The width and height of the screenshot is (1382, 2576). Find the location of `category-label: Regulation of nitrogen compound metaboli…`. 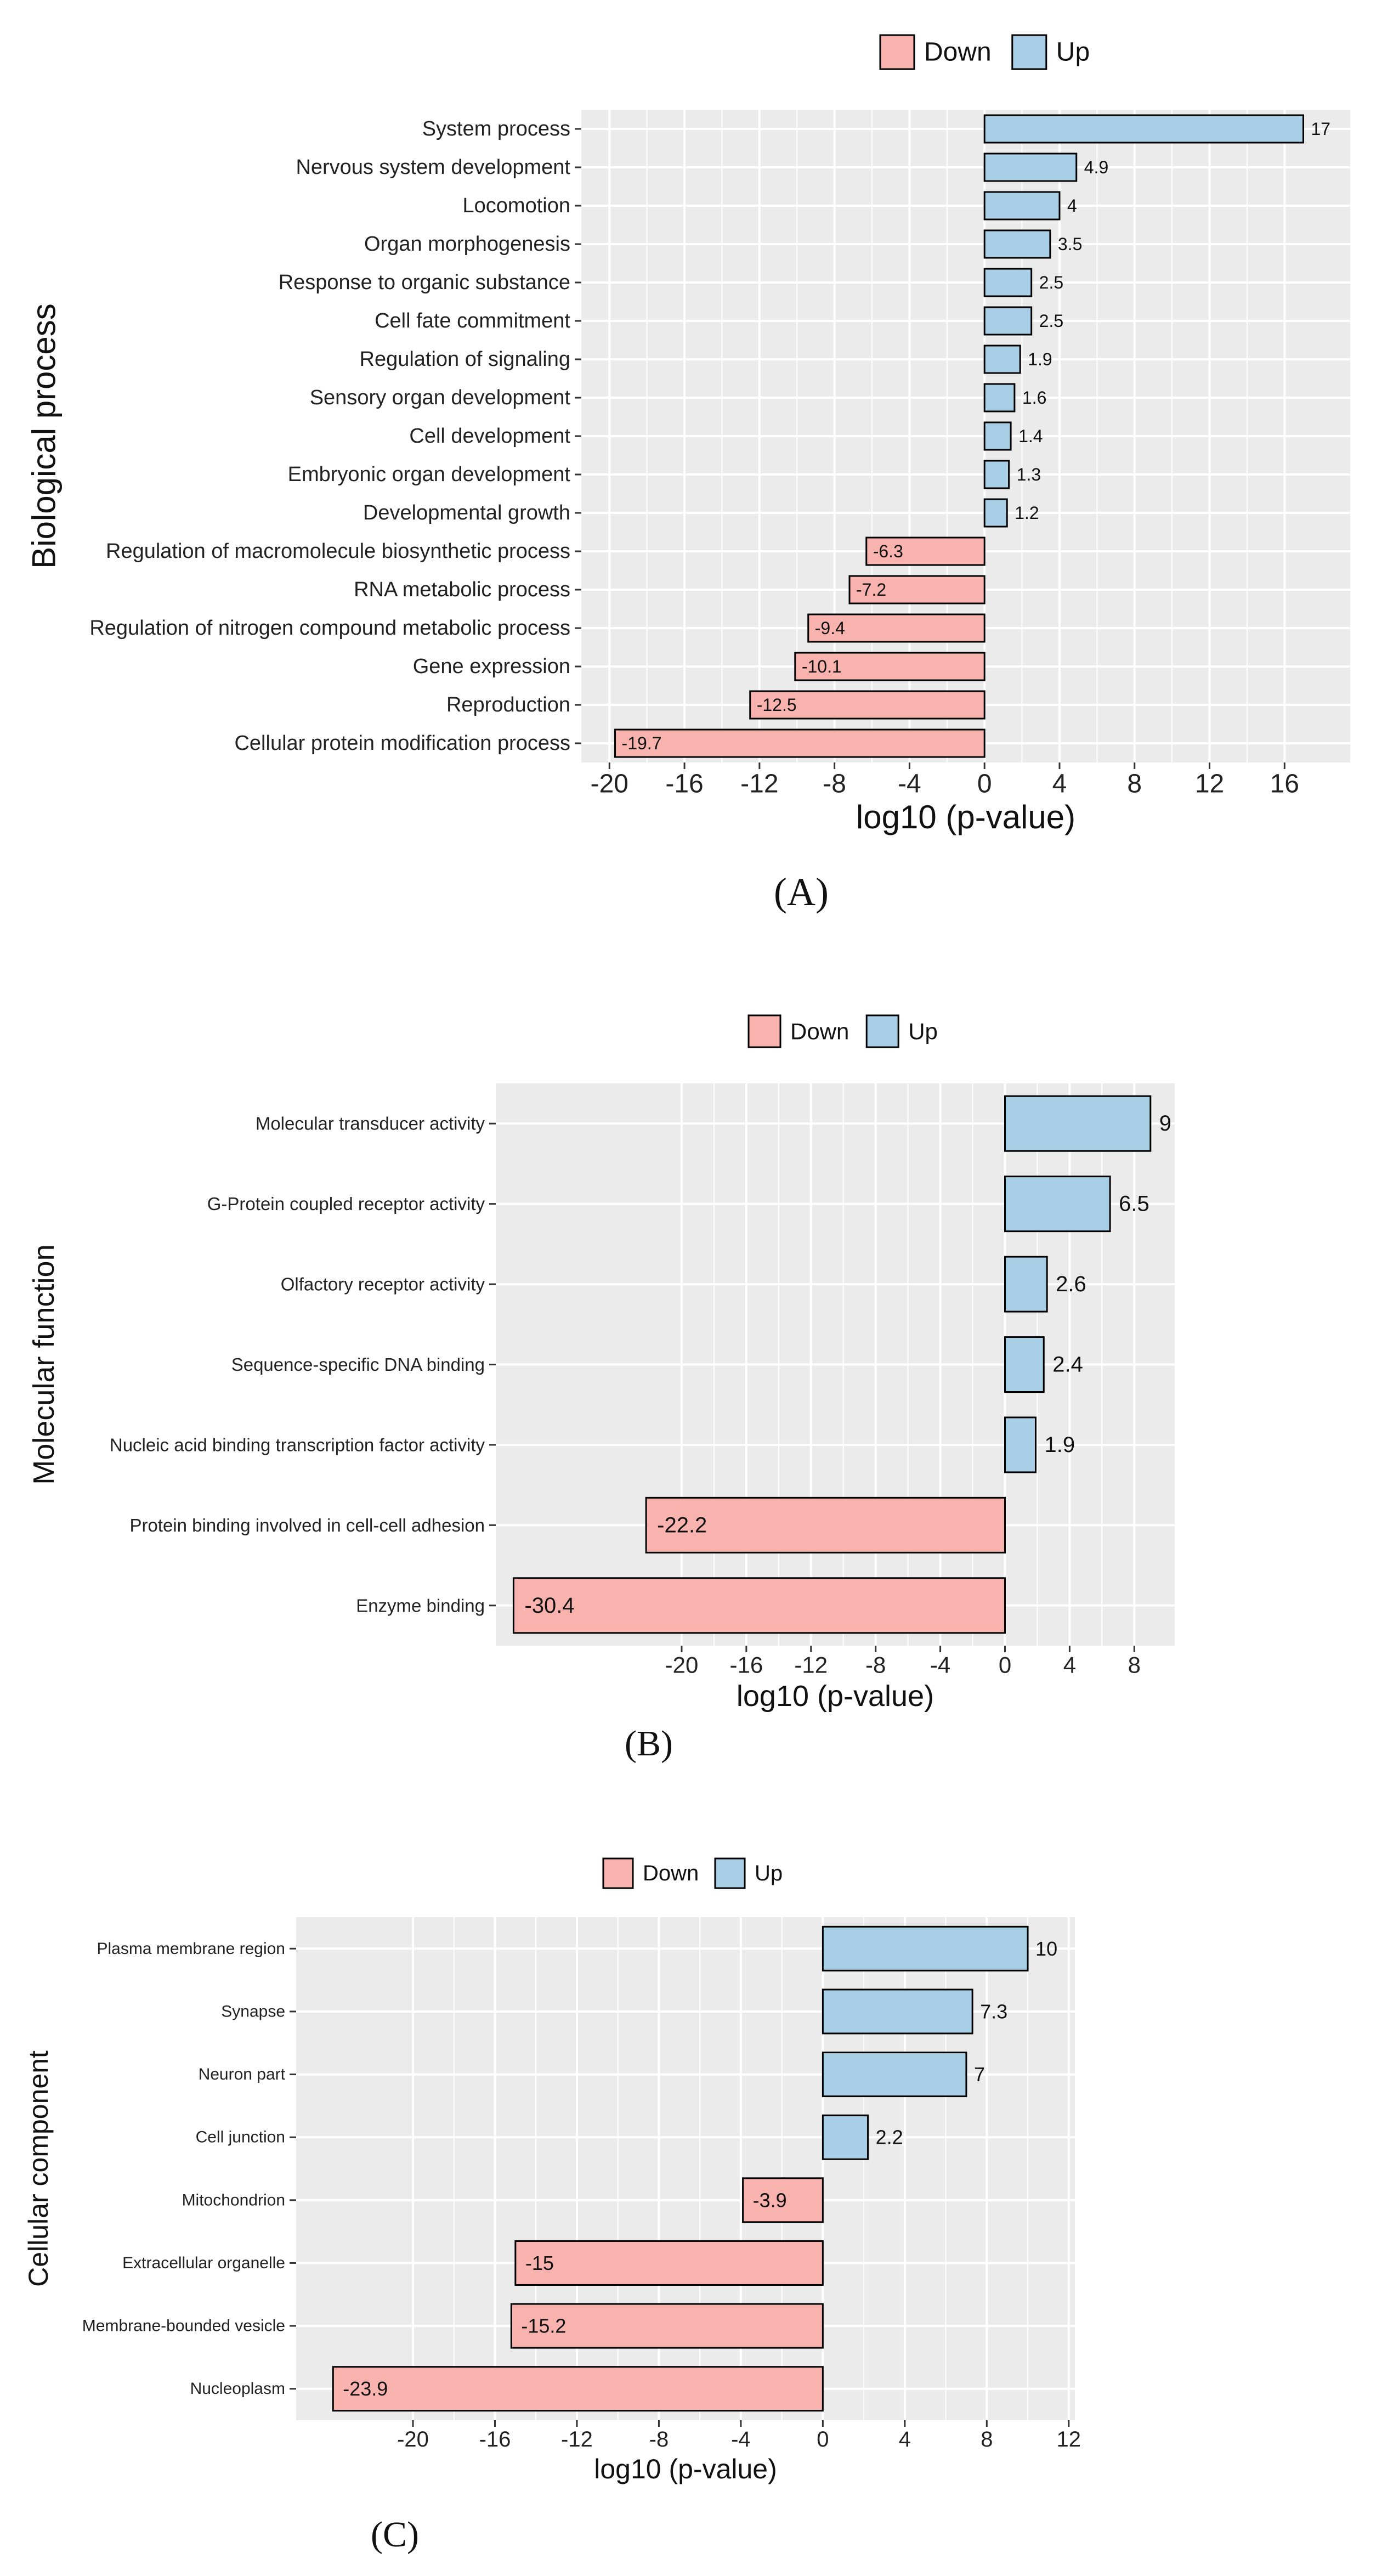

category-label: Regulation of nitrogen compound metaboli… is located at coordinates (329, 628).